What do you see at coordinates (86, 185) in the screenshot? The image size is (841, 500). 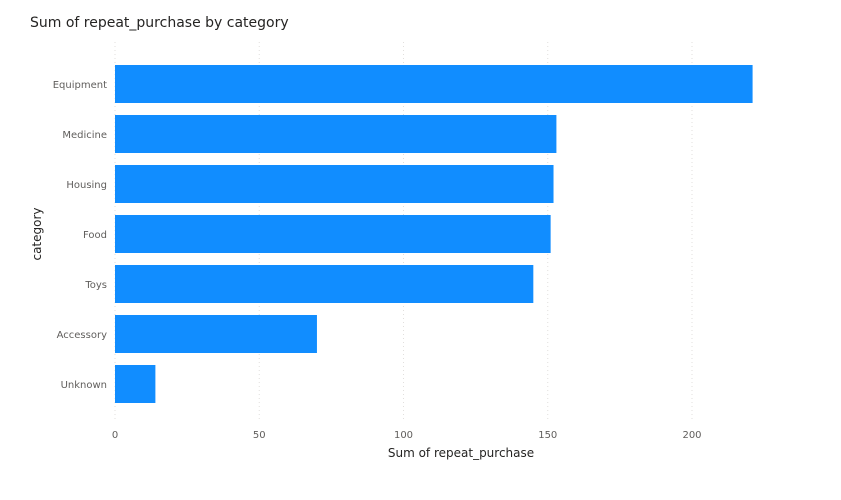 I see `category-label-housing: Housing` at bounding box center [86, 185].